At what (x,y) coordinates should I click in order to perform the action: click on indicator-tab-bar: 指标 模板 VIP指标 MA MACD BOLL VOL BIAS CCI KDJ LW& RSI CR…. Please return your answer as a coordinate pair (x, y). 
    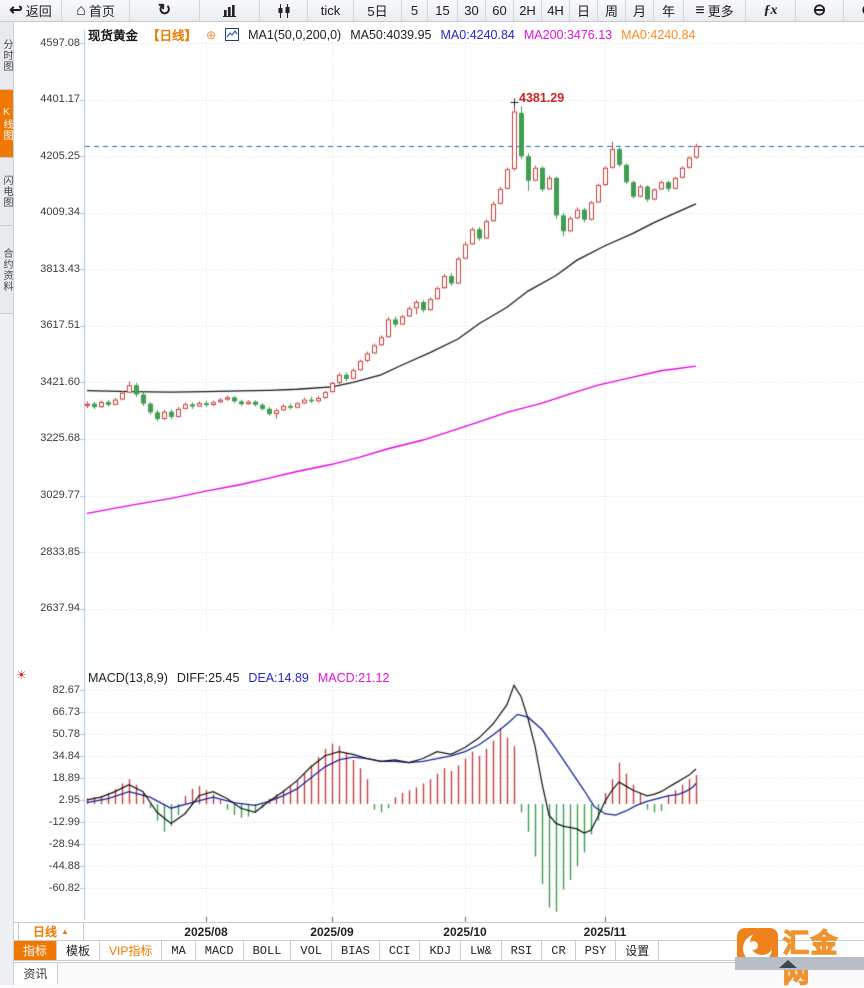
    Looking at the image, I should click on (439, 951).